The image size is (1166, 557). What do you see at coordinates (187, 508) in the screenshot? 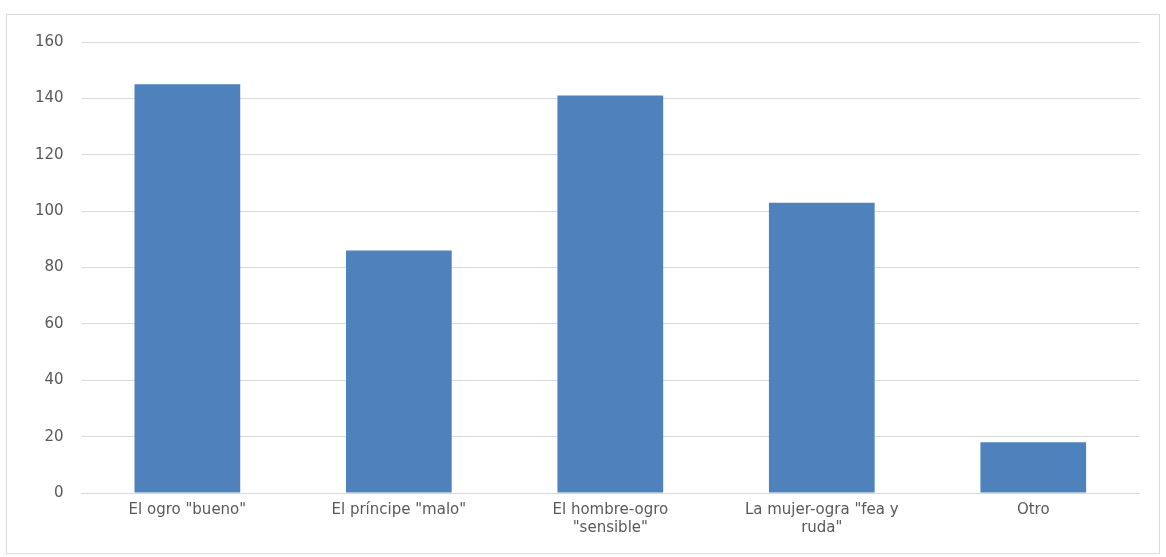
I see `x-tick-label: El ogro "bueno"` at bounding box center [187, 508].